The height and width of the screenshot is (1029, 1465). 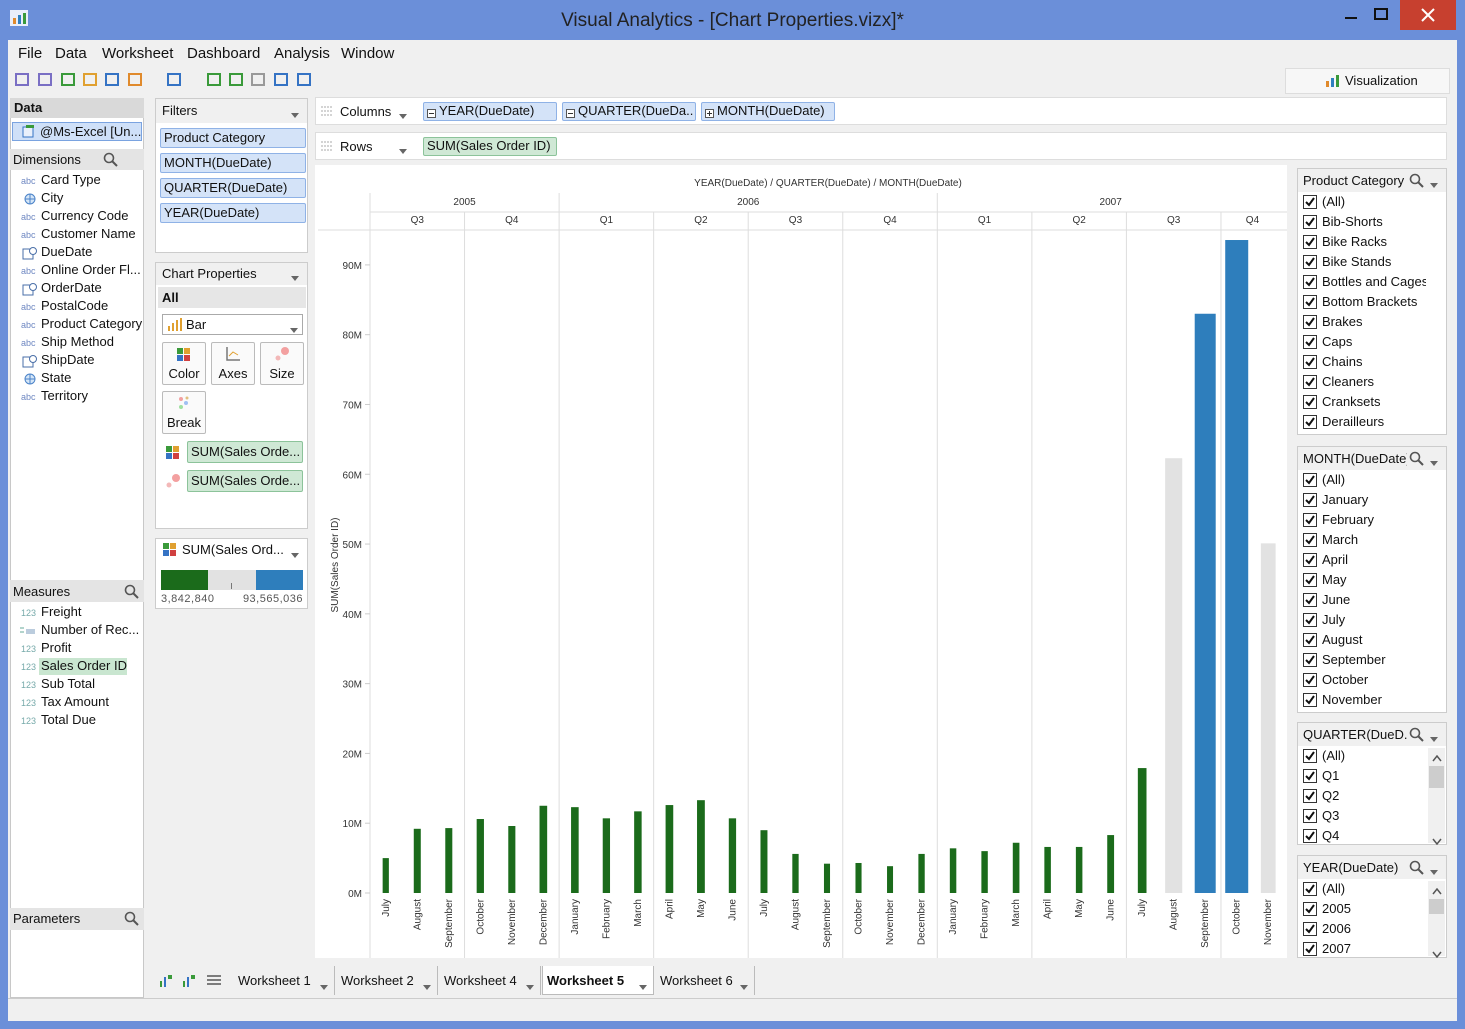 I want to click on filter-card-item: Brakes, so click(x=1342, y=321).